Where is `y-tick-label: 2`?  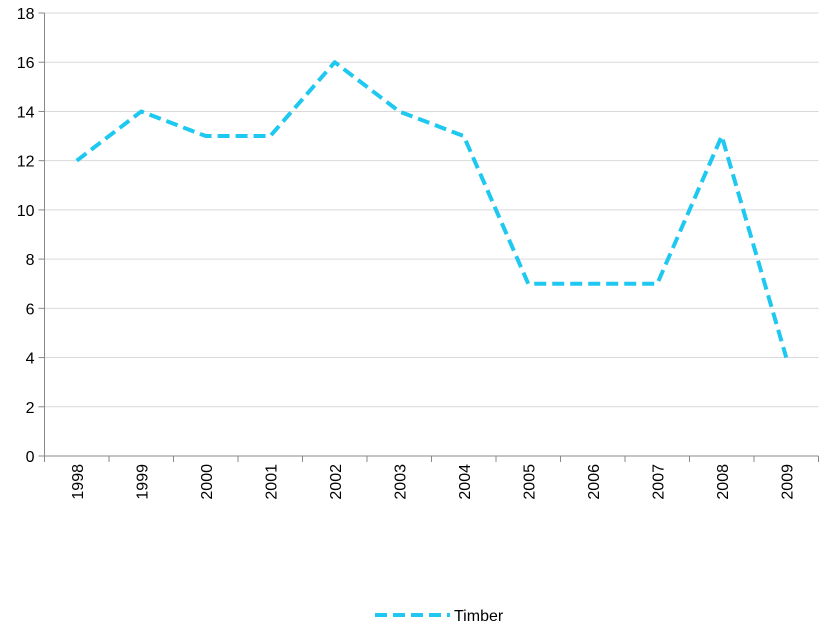
y-tick-label: 2 is located at coordinates (30, 408).